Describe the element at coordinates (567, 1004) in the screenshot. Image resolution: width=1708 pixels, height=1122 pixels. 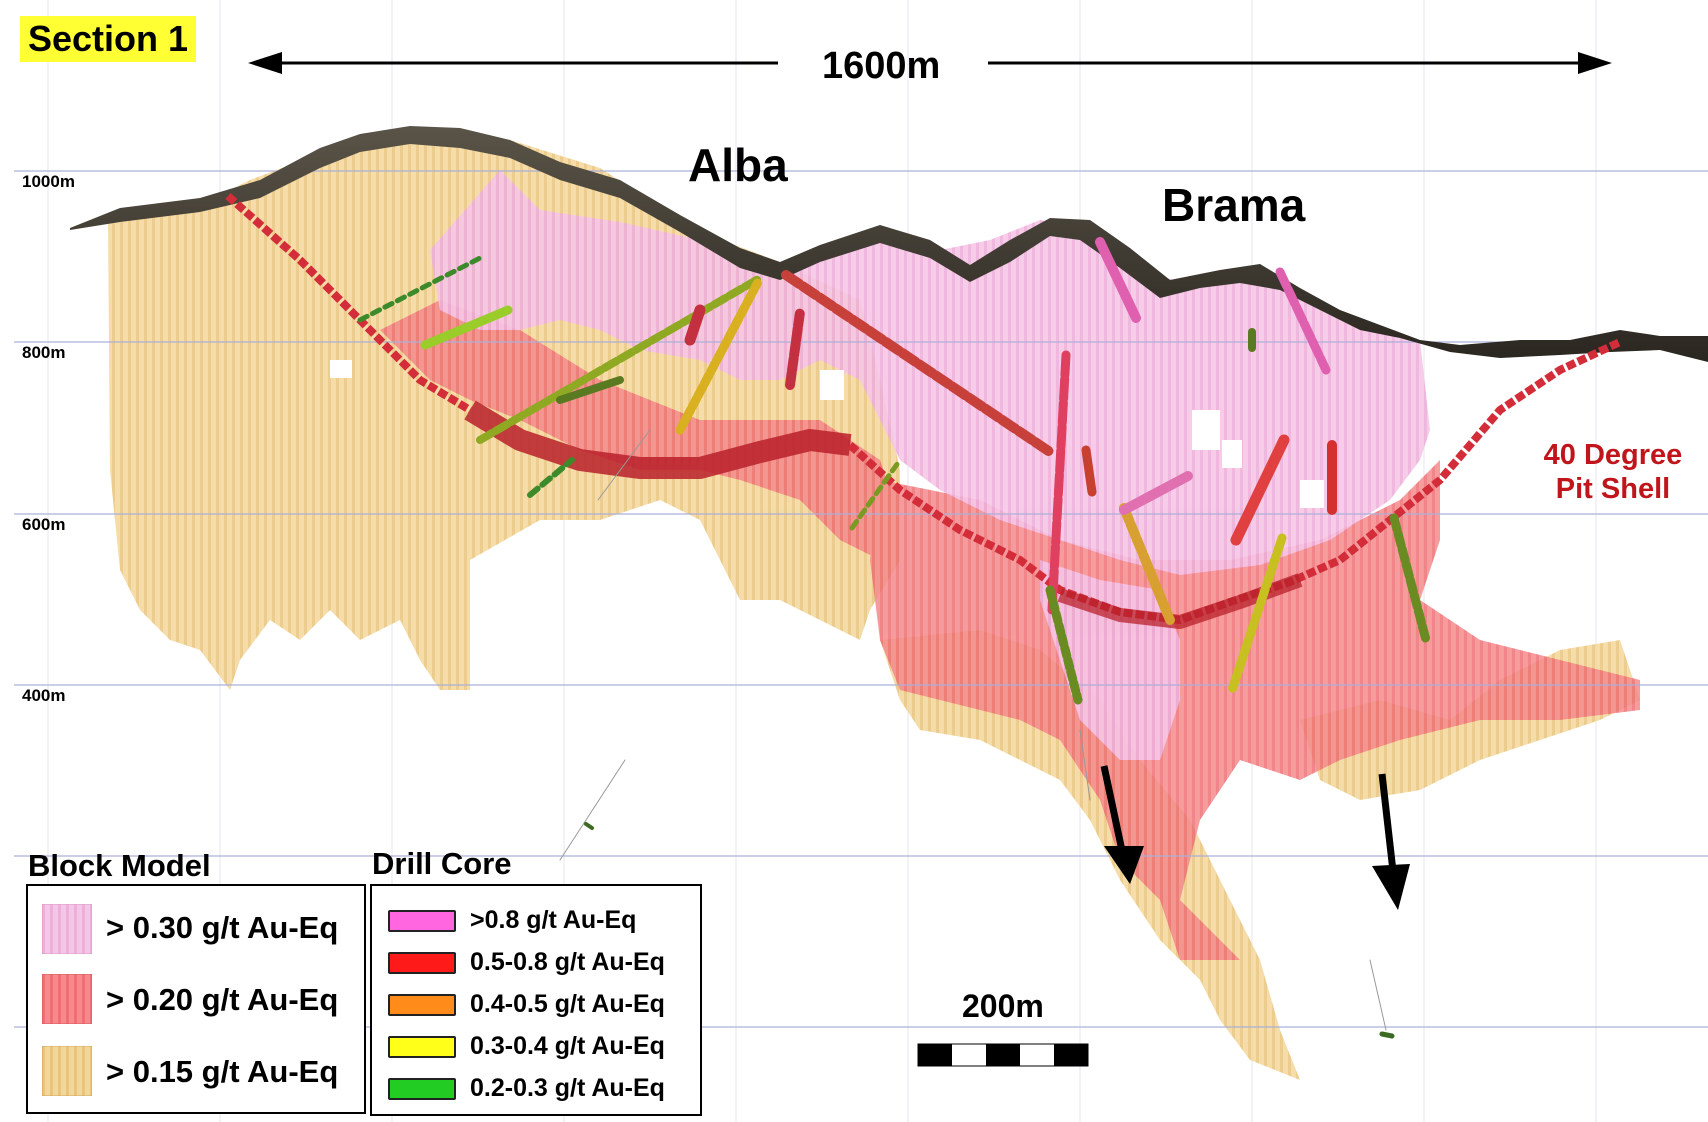
I see `legend-label: 0.4-0.5 g/t Au-Eq` at that location.